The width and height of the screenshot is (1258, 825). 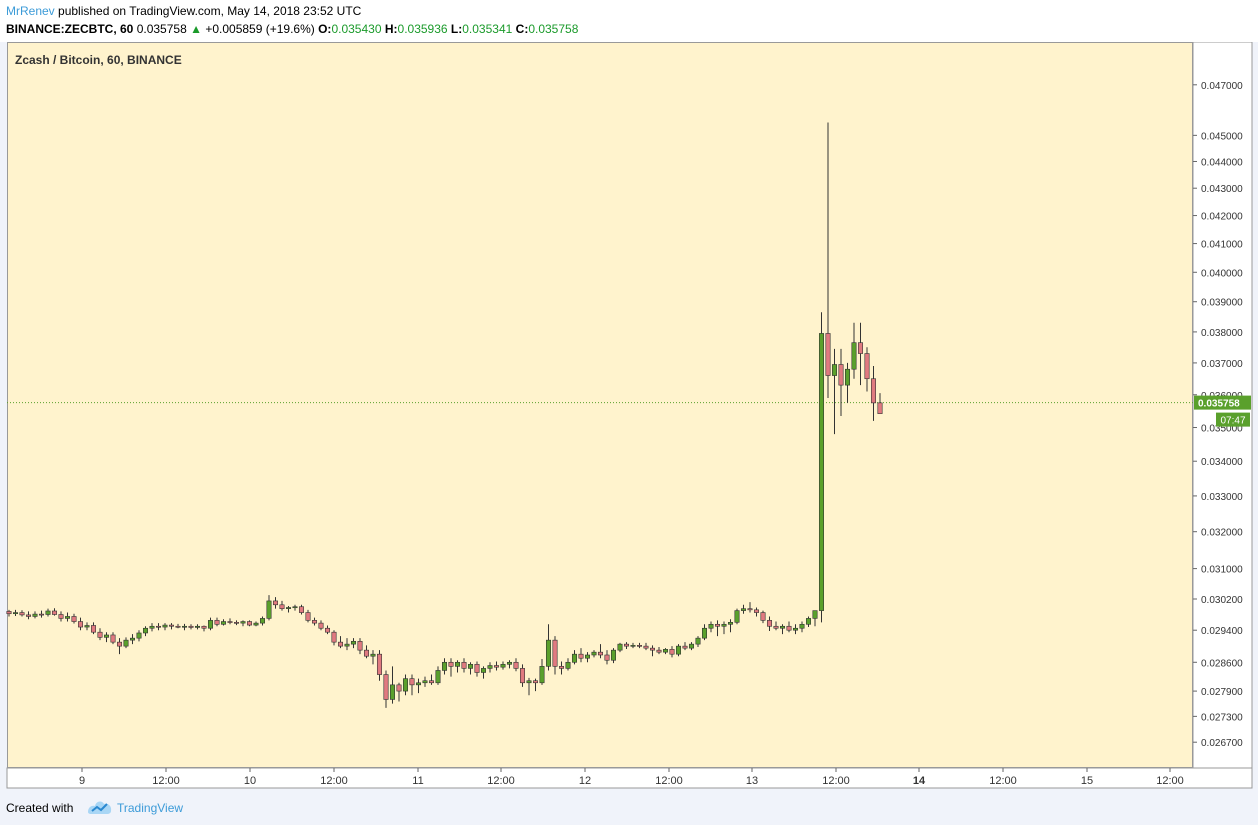 What do you see at coordinates (487, 29) in the screenshot?
I see `low-value: 0.035341` at bounding box center [487, 29].